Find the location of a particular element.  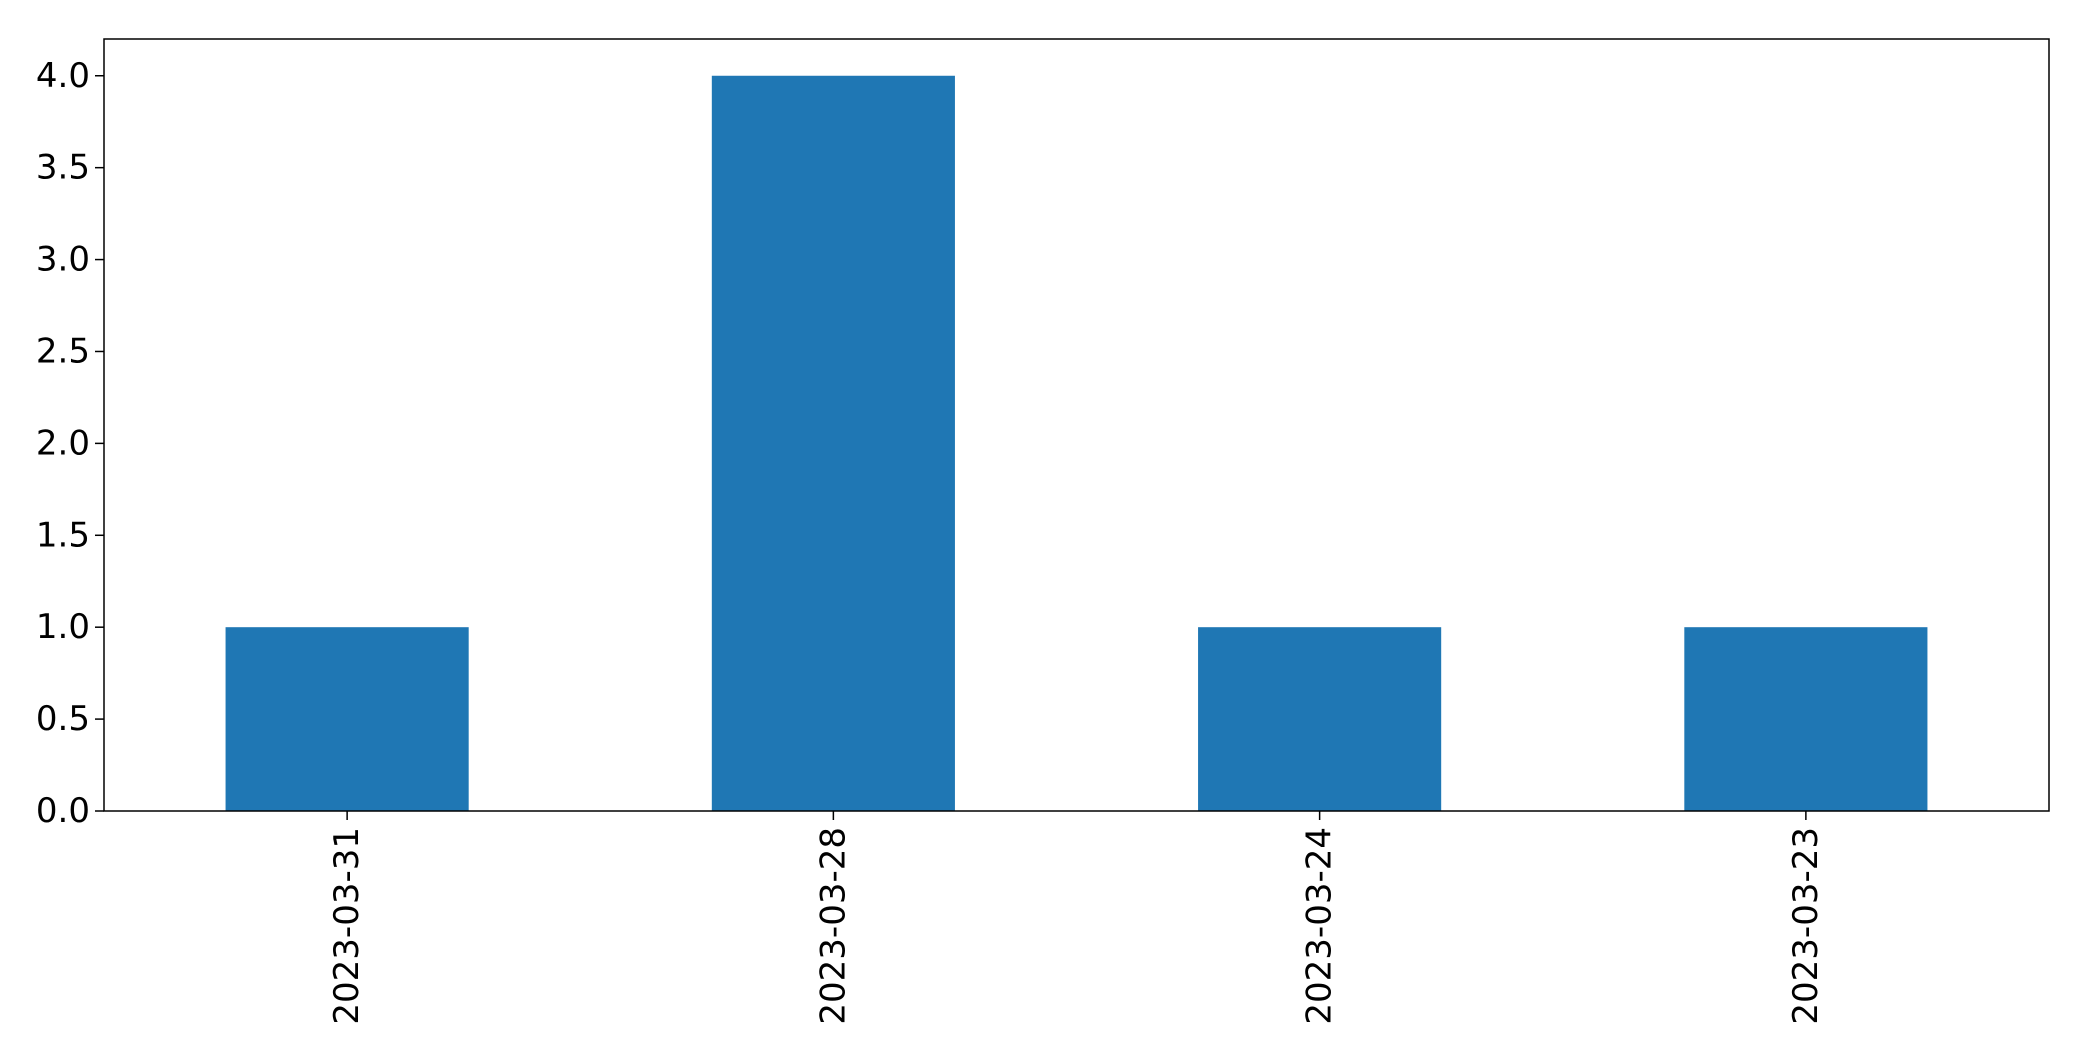

y-tick-label: 3.5 is located at coordinates (63, 168).